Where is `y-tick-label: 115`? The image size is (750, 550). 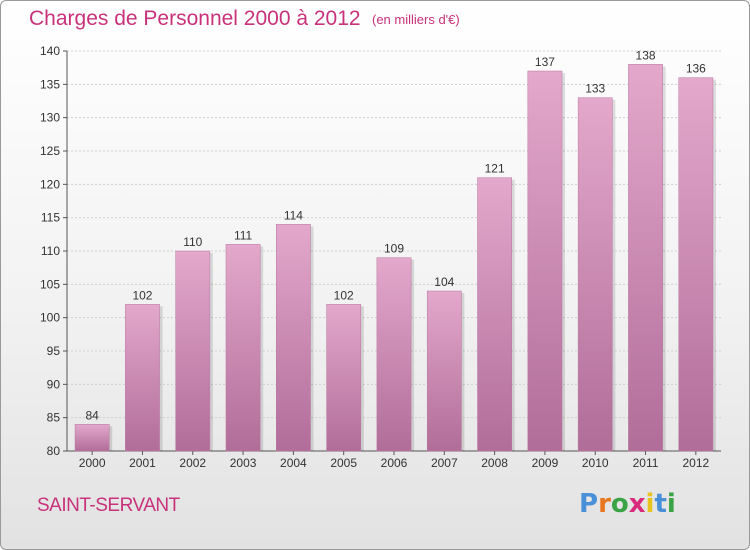
y-tick-label: 115 is located at coordinates (50, 218).